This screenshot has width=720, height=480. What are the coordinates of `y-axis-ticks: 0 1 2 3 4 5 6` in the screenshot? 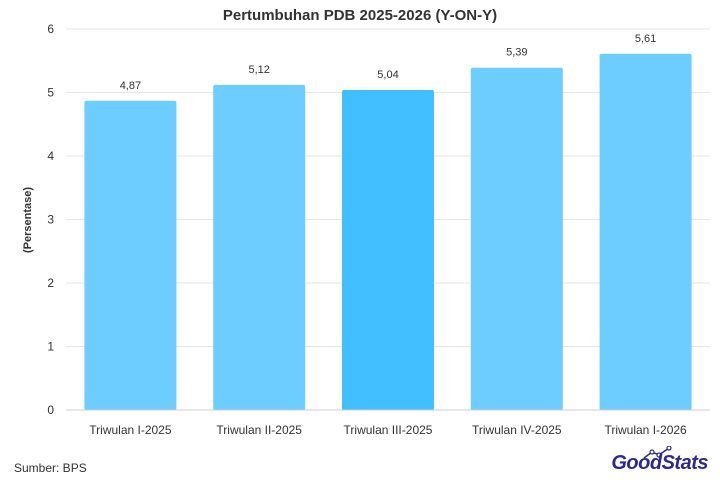 It's located at (50, 219).